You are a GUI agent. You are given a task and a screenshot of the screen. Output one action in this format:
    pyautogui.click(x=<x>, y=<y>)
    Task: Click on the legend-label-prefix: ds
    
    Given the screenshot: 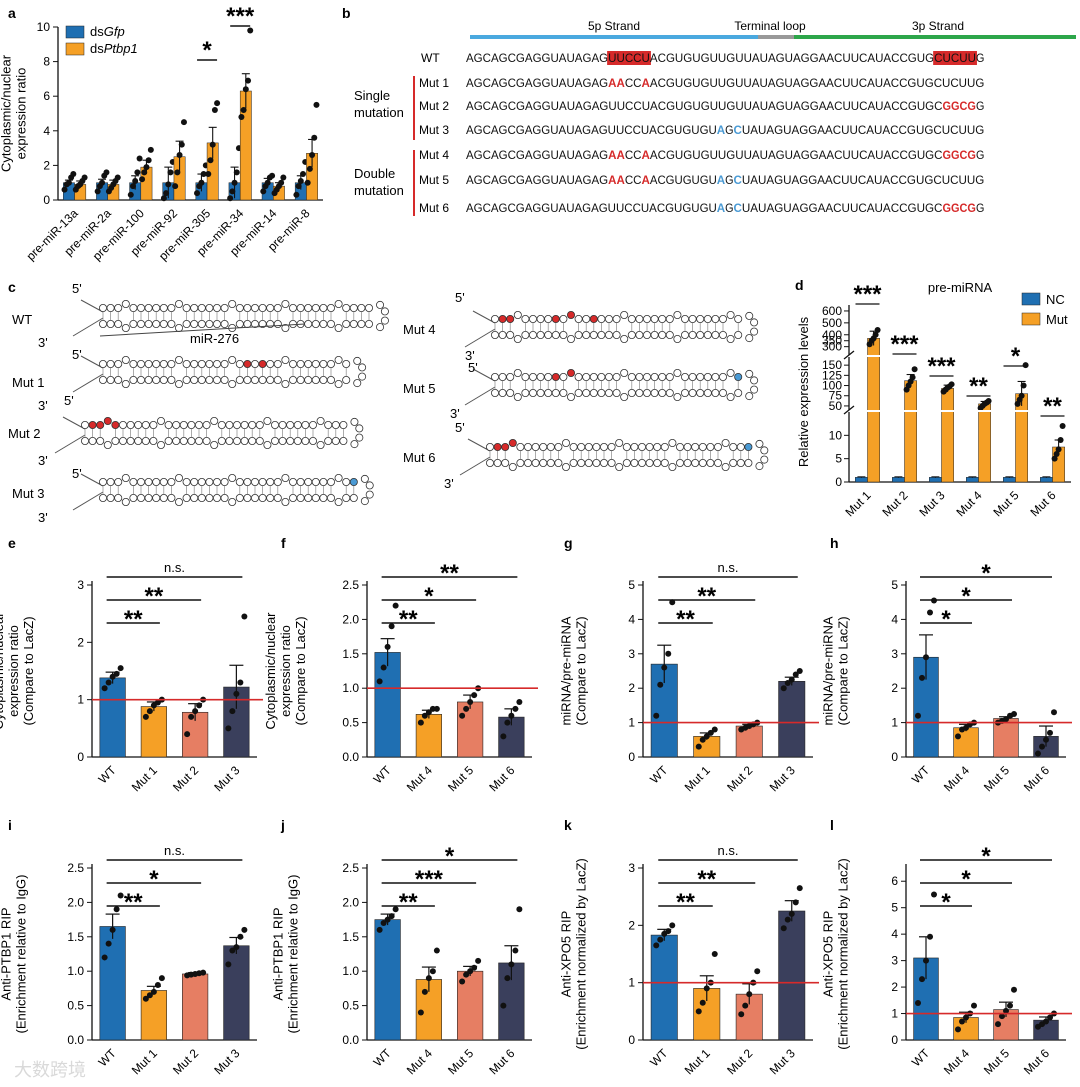 What is the action you would take?
    pyautogui.click(x=97, y=48)
    